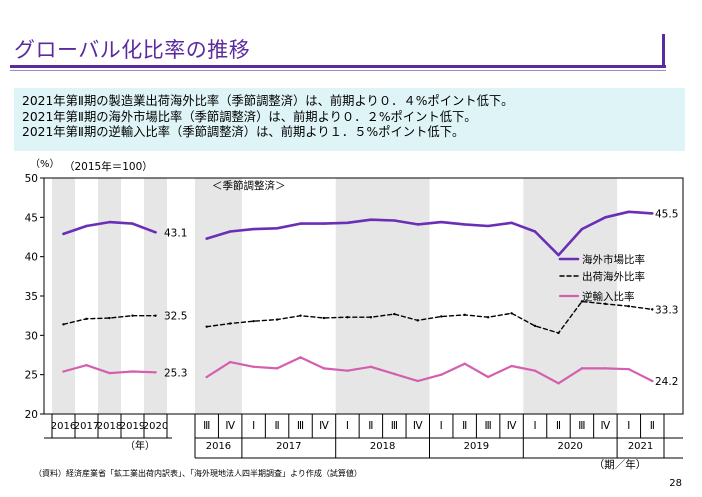  What do you see at coordinates (109, 296) in the screenshot?
I see `annual-band` at bounding box center [109, 296].